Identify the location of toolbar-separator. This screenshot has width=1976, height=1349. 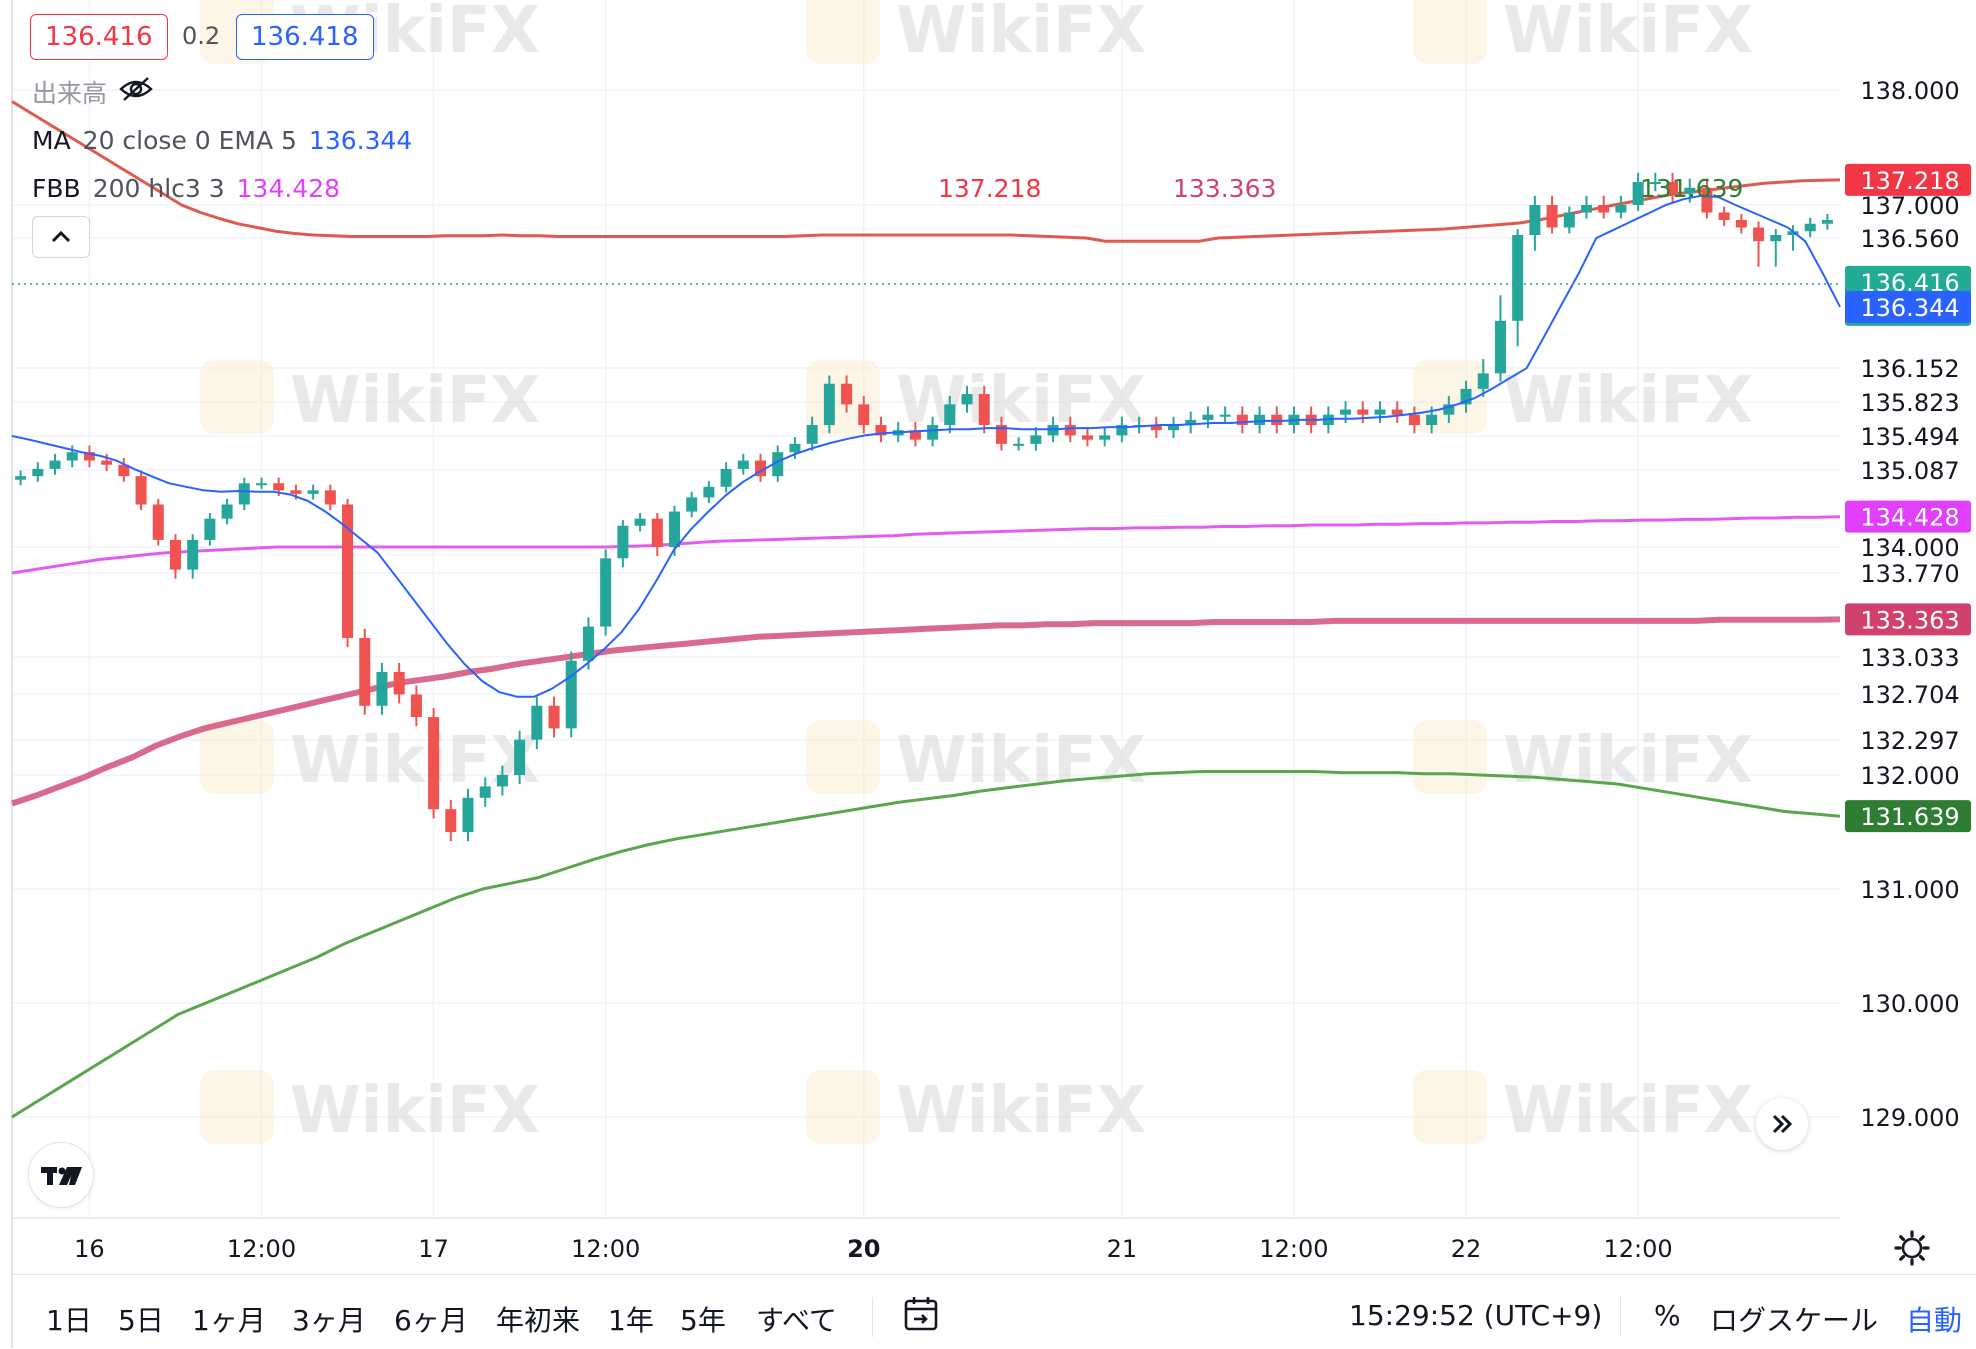
(872, 1317).